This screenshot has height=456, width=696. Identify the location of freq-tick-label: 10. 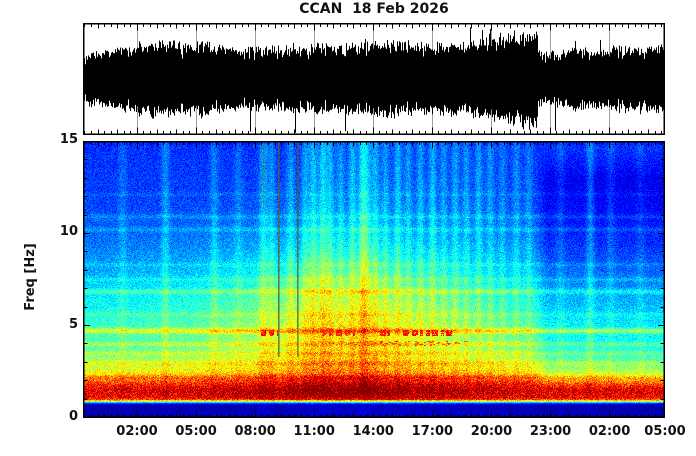
(68, 232).